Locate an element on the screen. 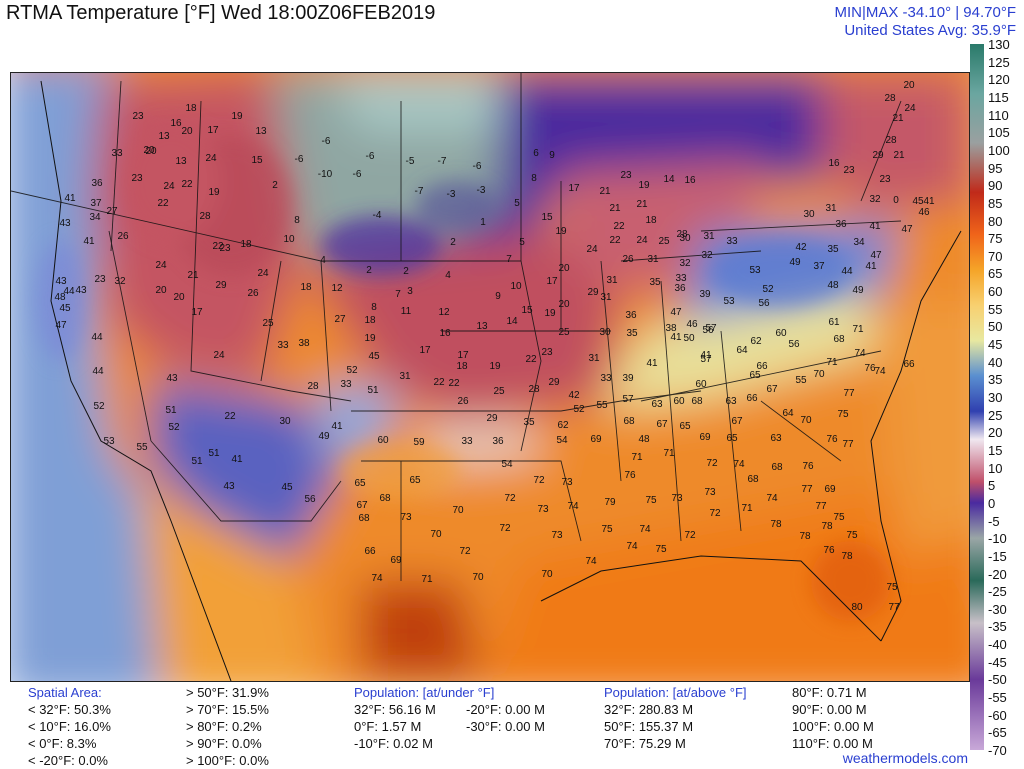 The height and width of the screenshot is (769, 1024). temperature-value: 60 is located at coordinates (679, 401).